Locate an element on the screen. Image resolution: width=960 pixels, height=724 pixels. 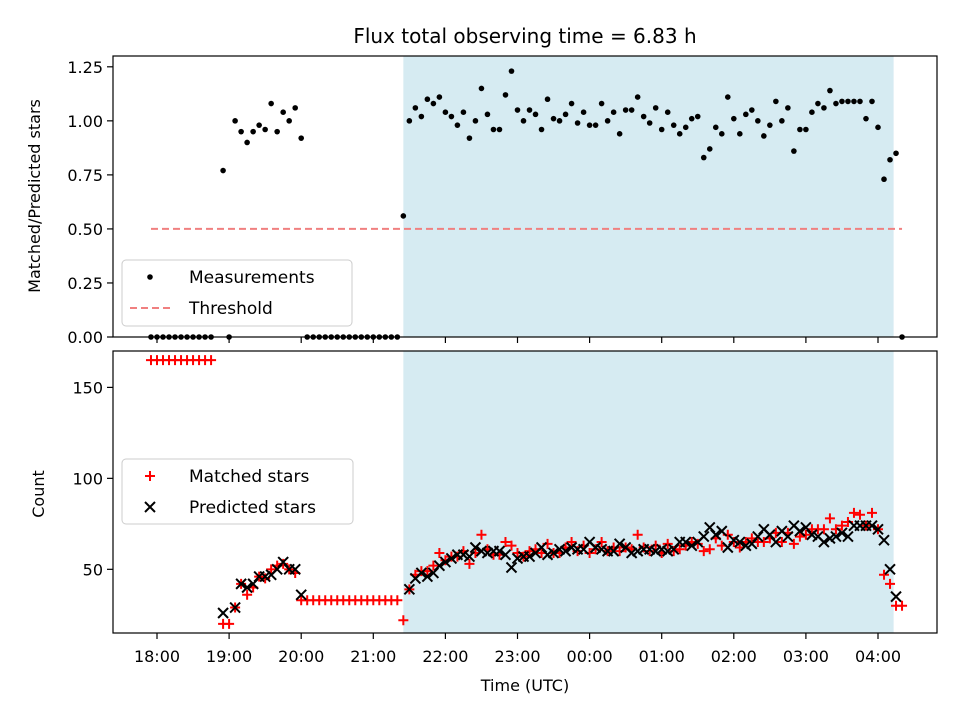
x-tick-label: 23:00 is located at coordinates (517, 656).